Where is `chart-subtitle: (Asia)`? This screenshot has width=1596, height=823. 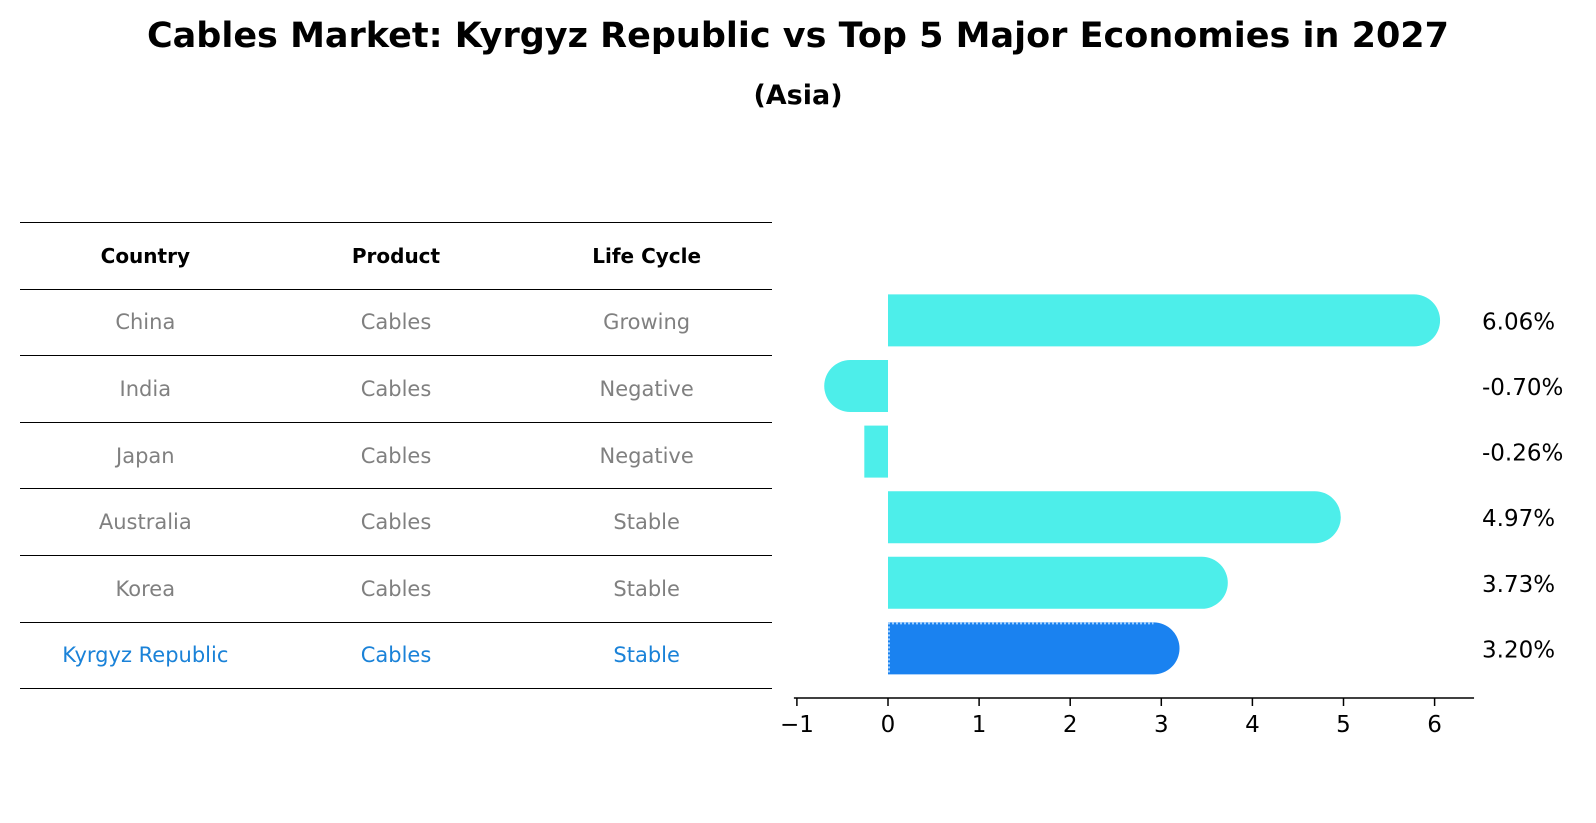 chart-subtitle: (Asia) is located at coordinates (798, 95).